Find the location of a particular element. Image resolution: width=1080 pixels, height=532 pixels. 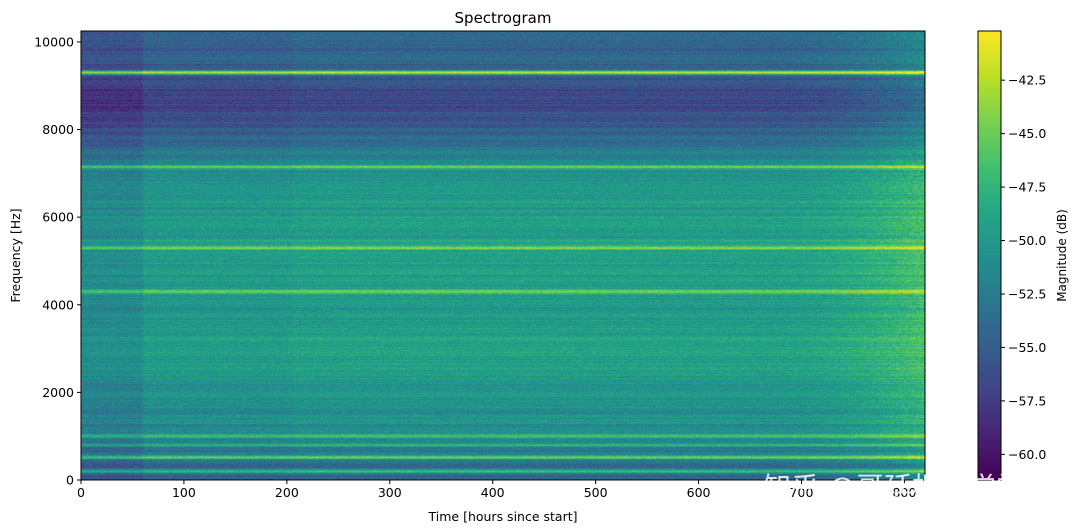

chart-title: Spectrogram is located at coordinates (503, 18).